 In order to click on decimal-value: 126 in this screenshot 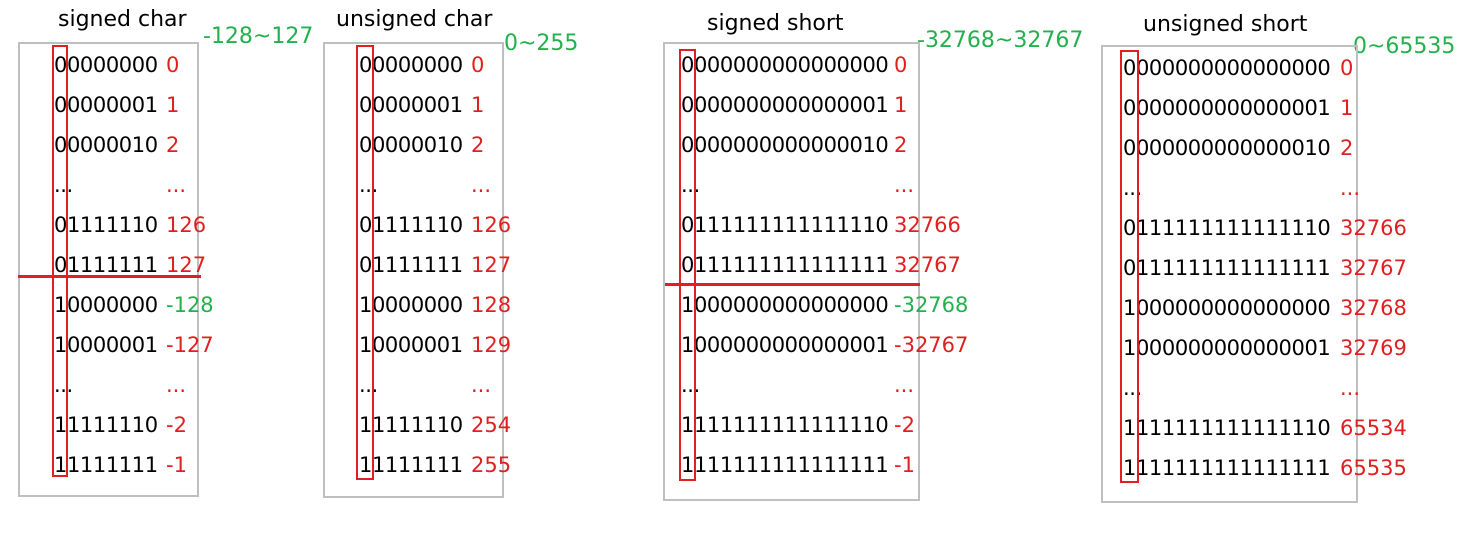, I will do `click(491, 225)`.